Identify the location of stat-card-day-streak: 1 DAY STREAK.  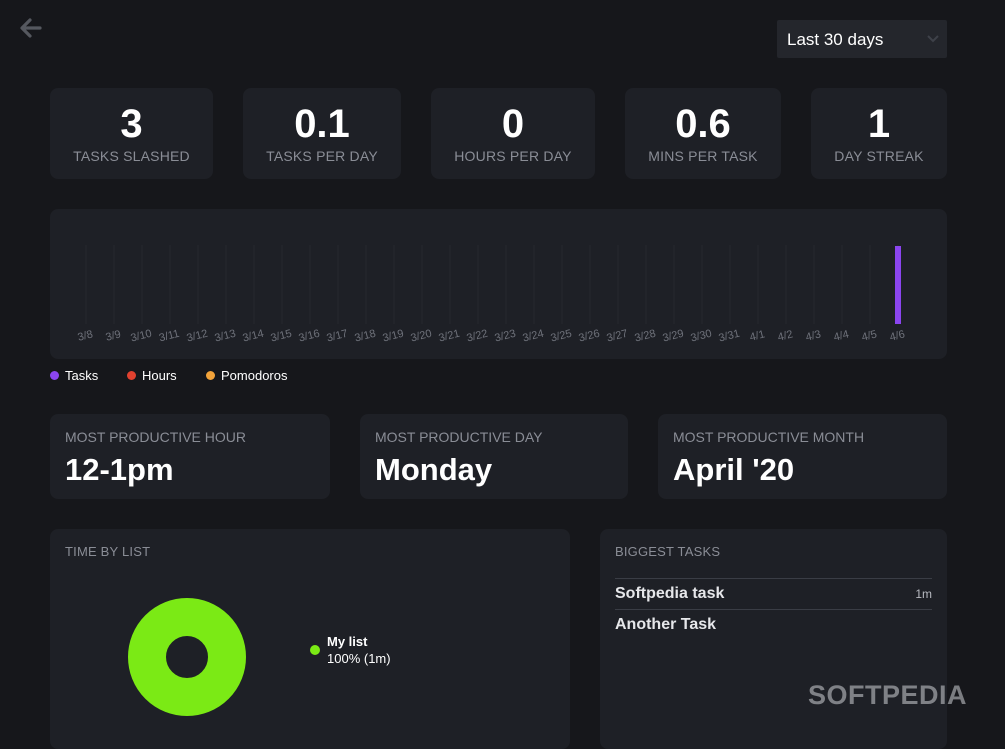
(879, 133).